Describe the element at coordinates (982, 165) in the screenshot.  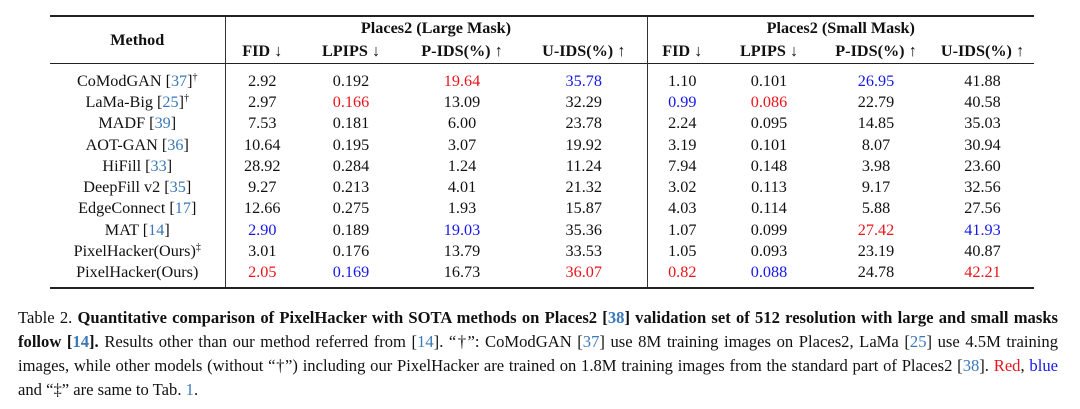
I see `metric-value-cell: 23.60` at that location.